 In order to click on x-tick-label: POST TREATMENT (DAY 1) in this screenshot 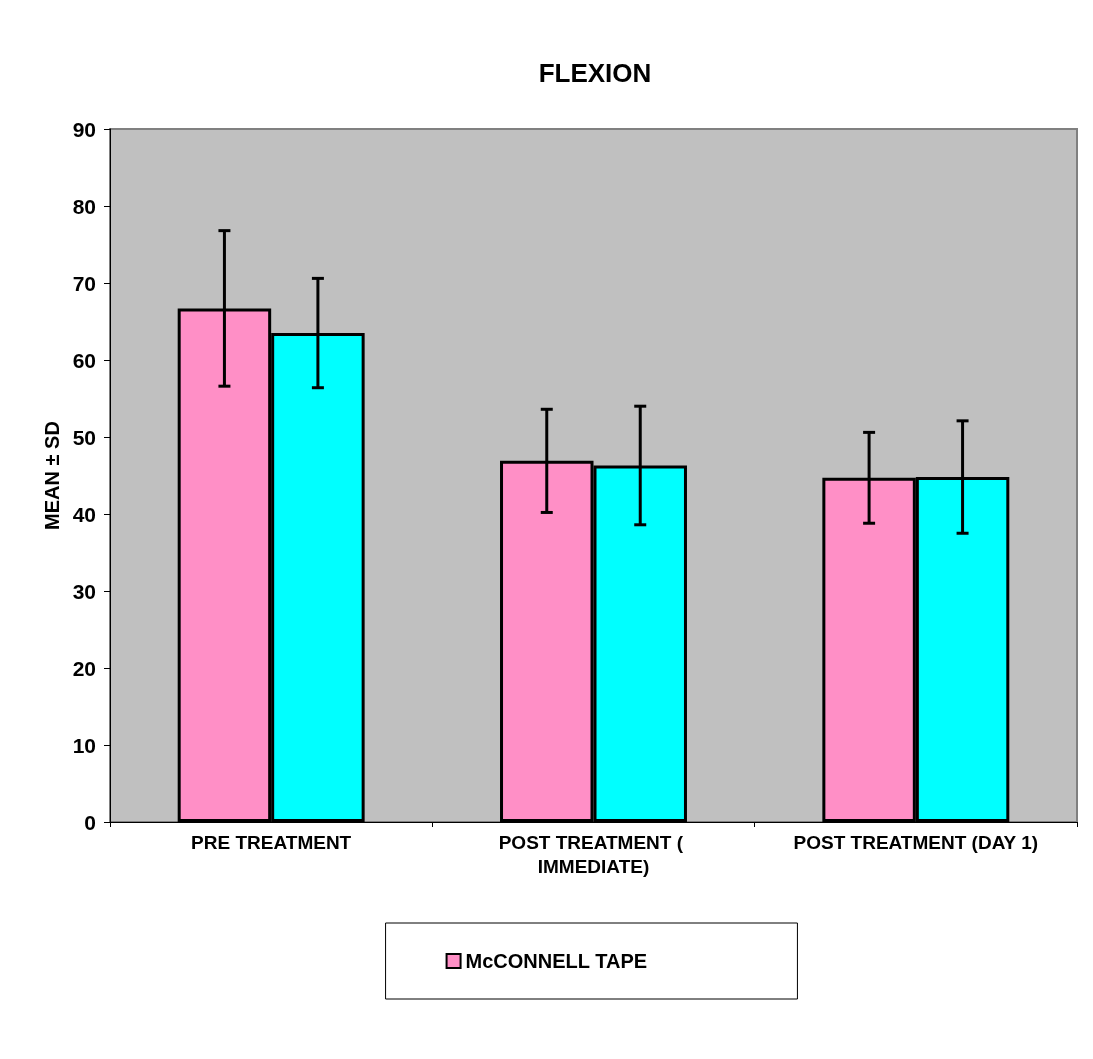, I will do `click(916, 842)`.